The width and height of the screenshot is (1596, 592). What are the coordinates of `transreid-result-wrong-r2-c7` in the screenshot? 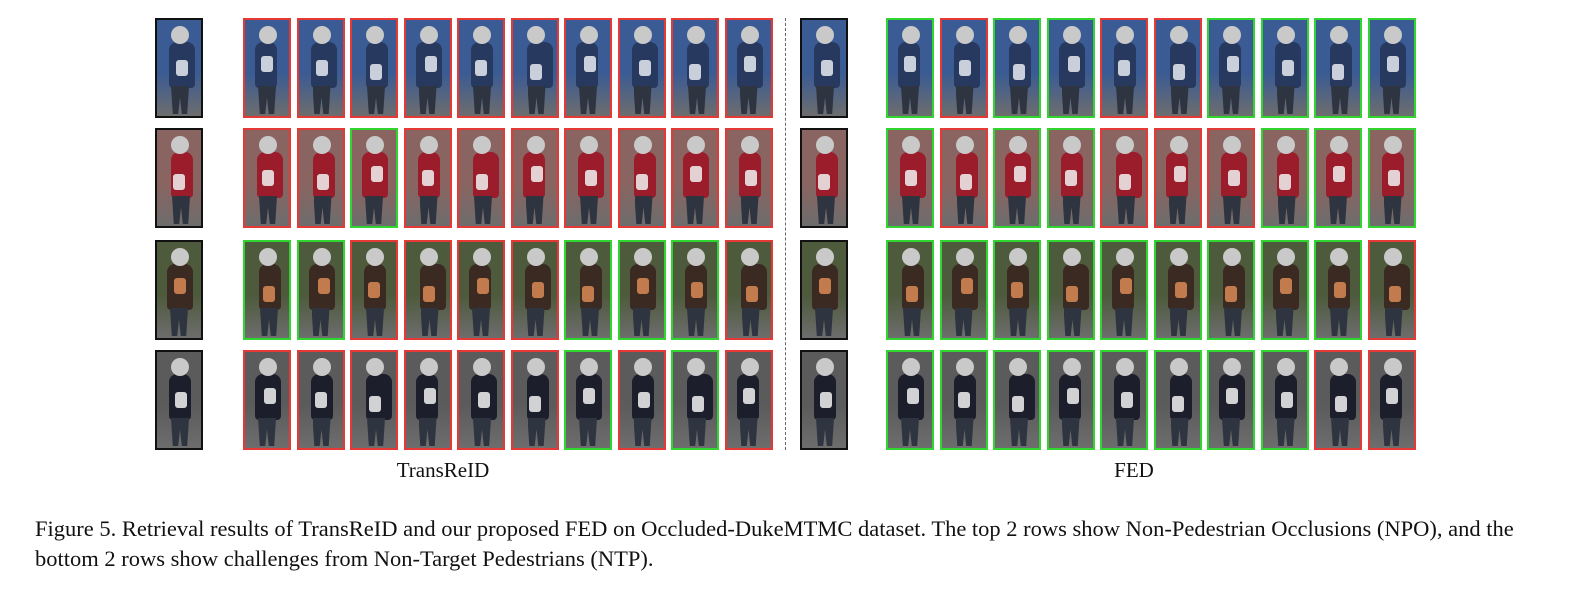 It's located at (588, 178).